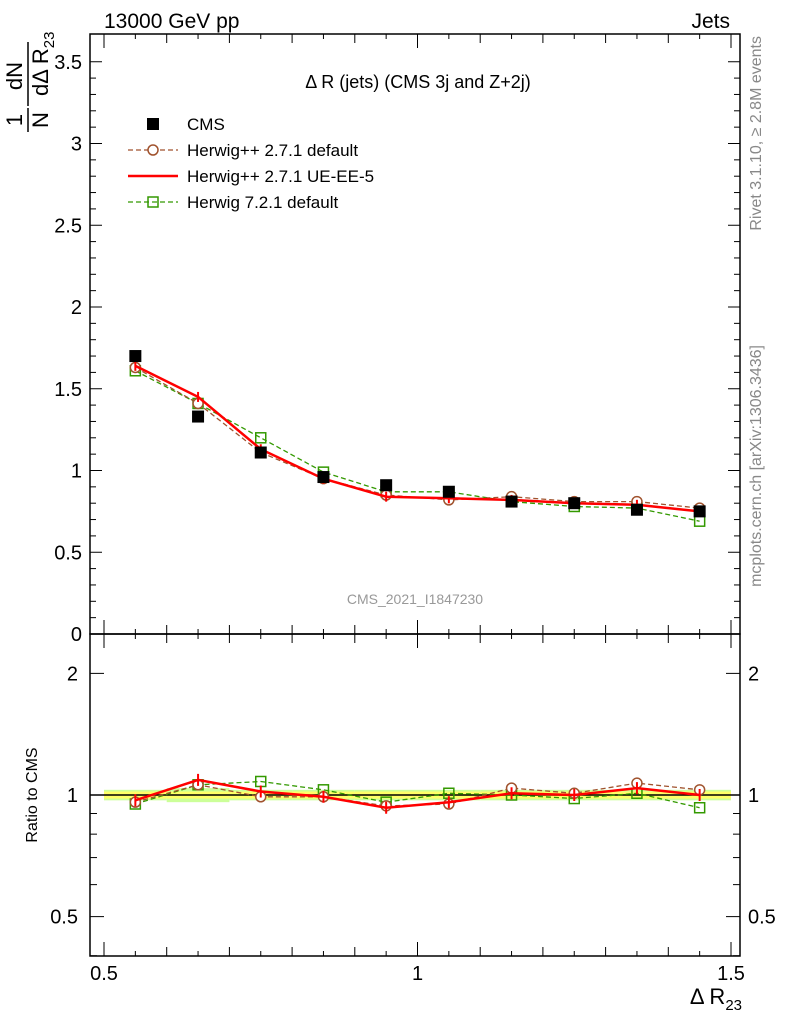 Image resolution: width=786 pixels, height=1024 pixels. I want to click on main-y-tick-label: 3.5, so click(68, 63).